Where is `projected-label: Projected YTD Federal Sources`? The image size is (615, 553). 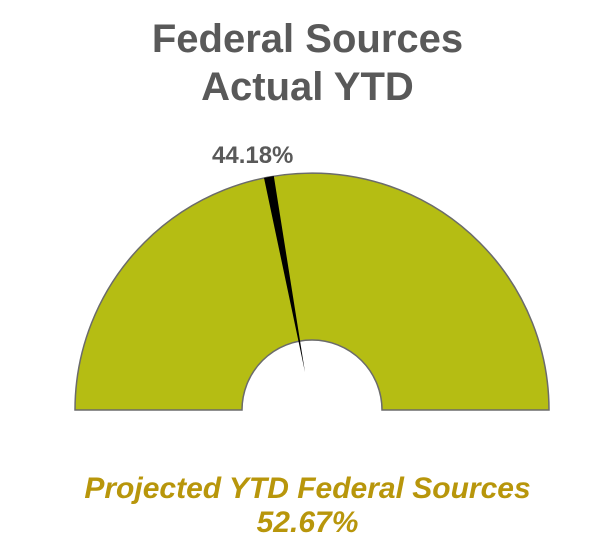 projected-label: Projected YTD Federal Sources is located at coordinates (307, 488).